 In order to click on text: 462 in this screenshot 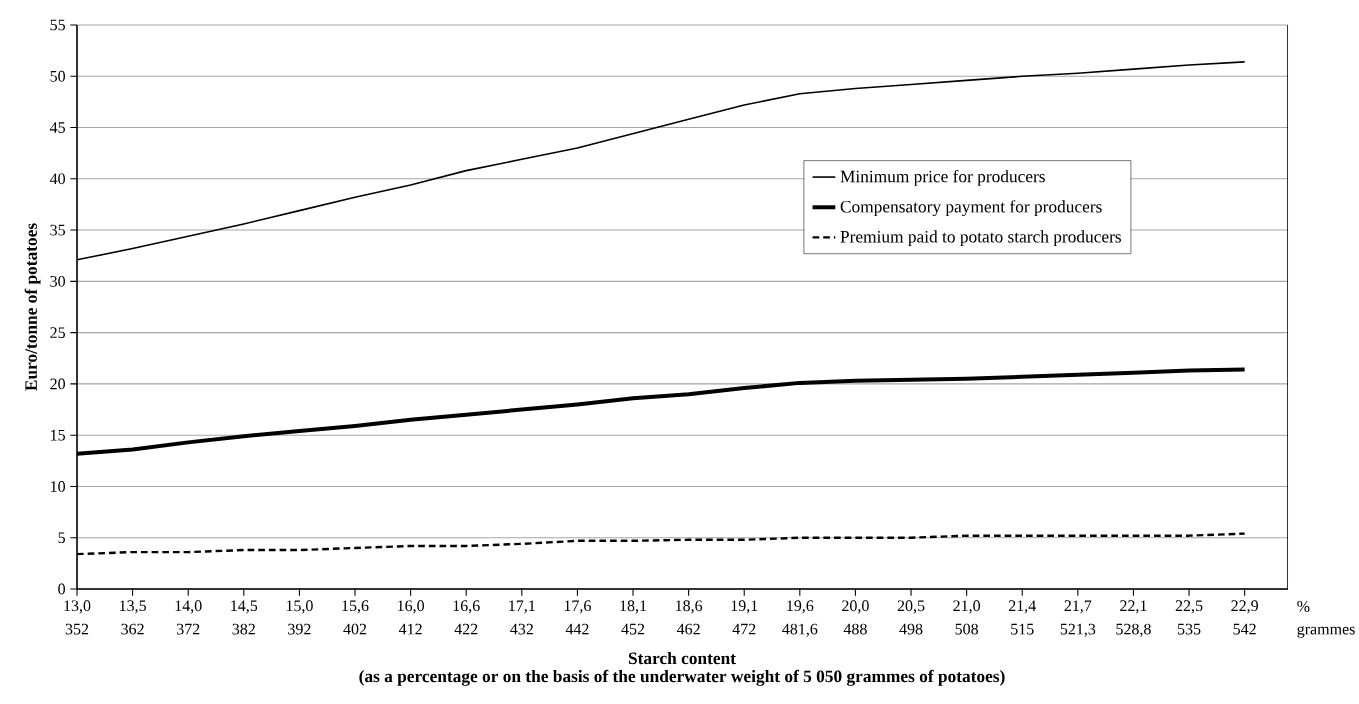, I will do `click(688, 629)`.